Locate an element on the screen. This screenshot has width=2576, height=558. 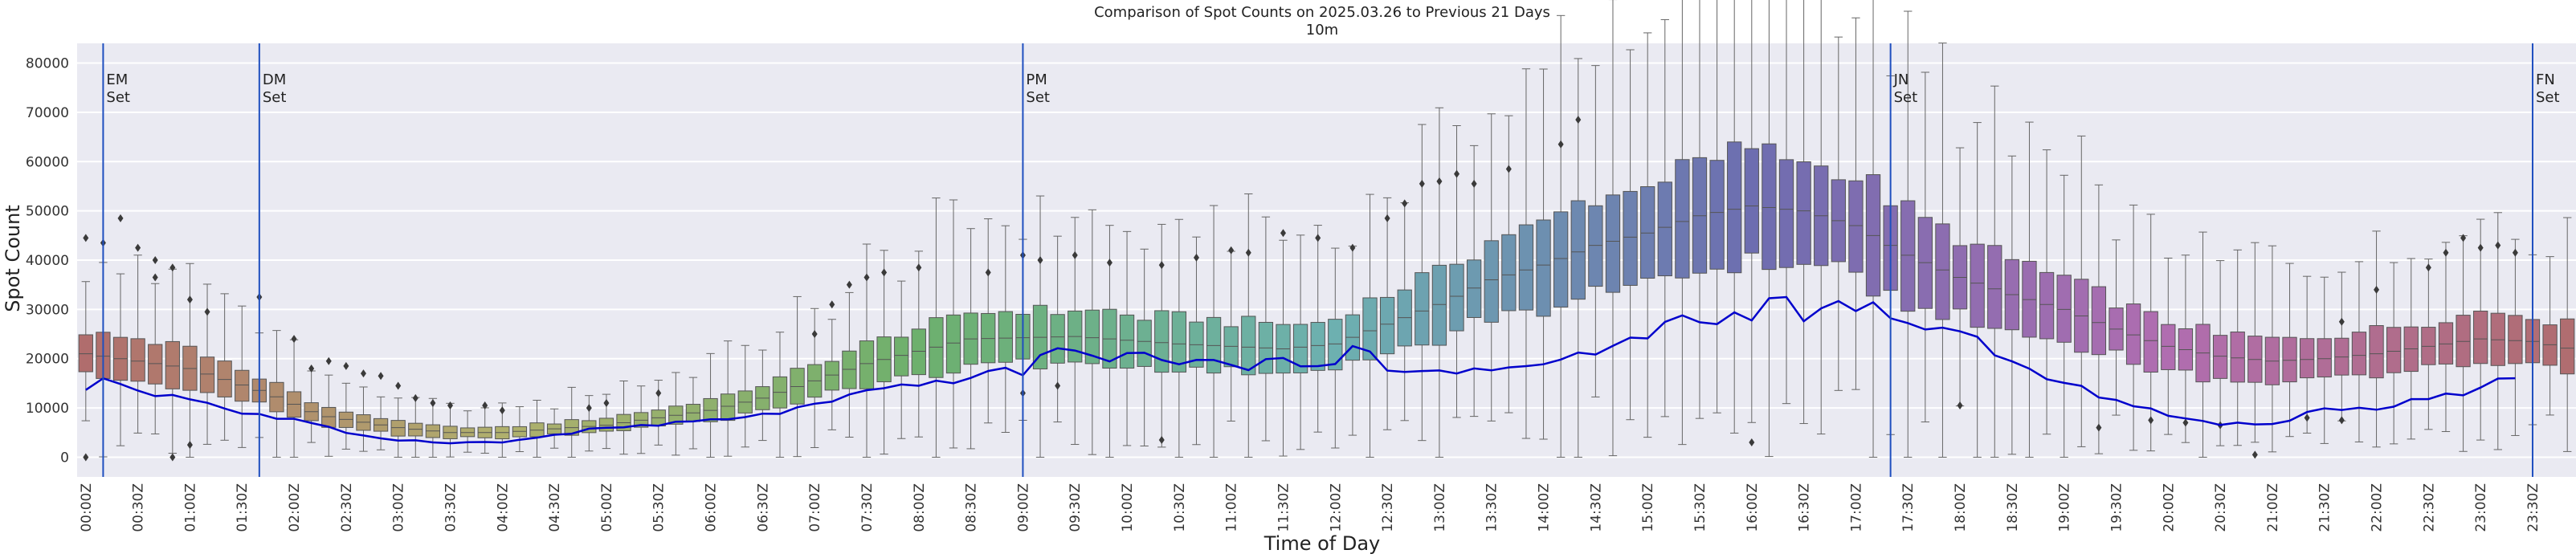
x-tick-label: 02:00Z is located at coordinates (295, 507).